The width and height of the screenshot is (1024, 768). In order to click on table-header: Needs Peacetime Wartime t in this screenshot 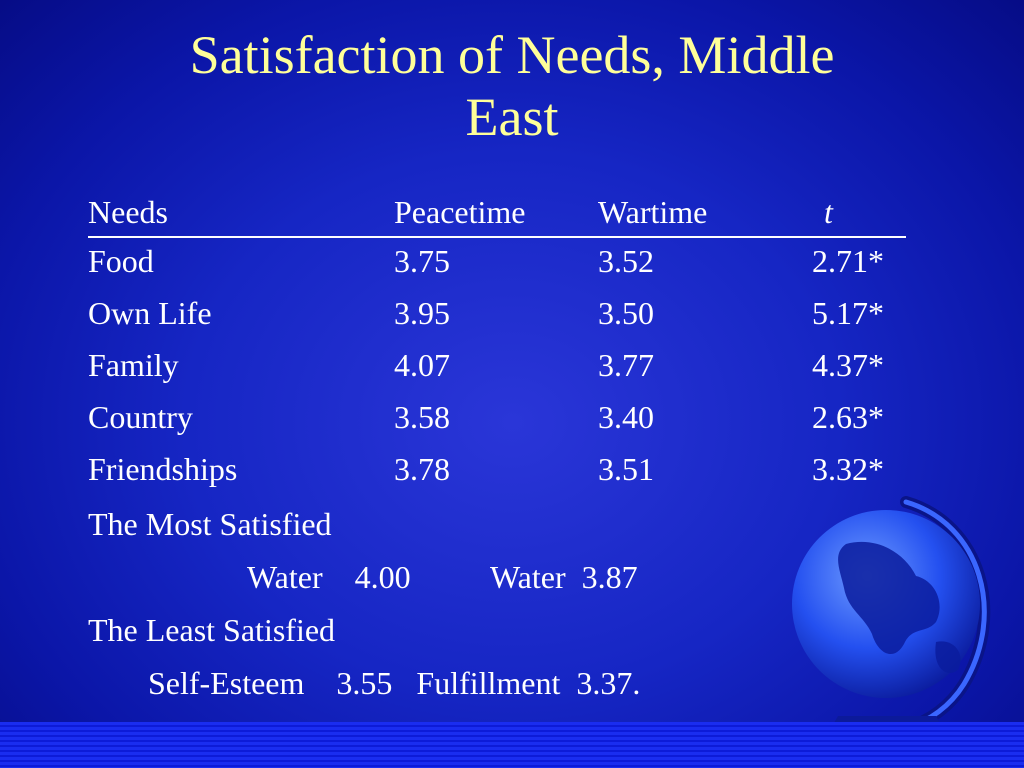, I will do `click(497, 213)`.